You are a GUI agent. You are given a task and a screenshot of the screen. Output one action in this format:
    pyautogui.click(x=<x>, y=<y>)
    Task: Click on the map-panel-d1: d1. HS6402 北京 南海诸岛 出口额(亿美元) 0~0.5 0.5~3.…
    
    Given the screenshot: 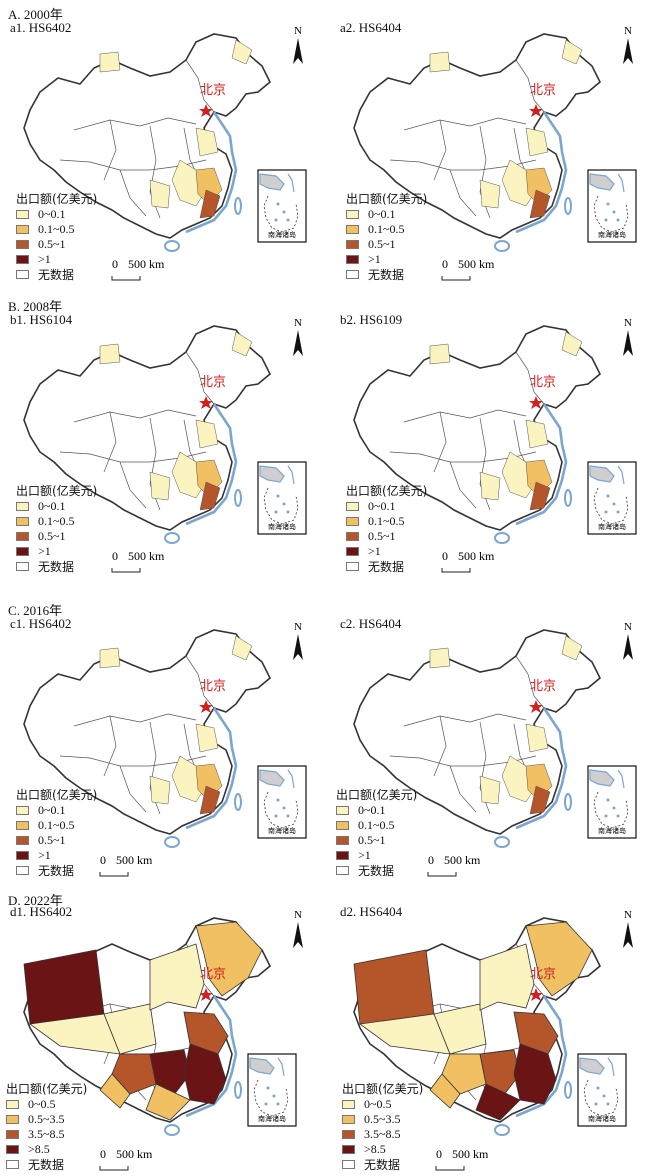 What is the action you would take?
    pyautogui.click(x=159, y=1040)
    